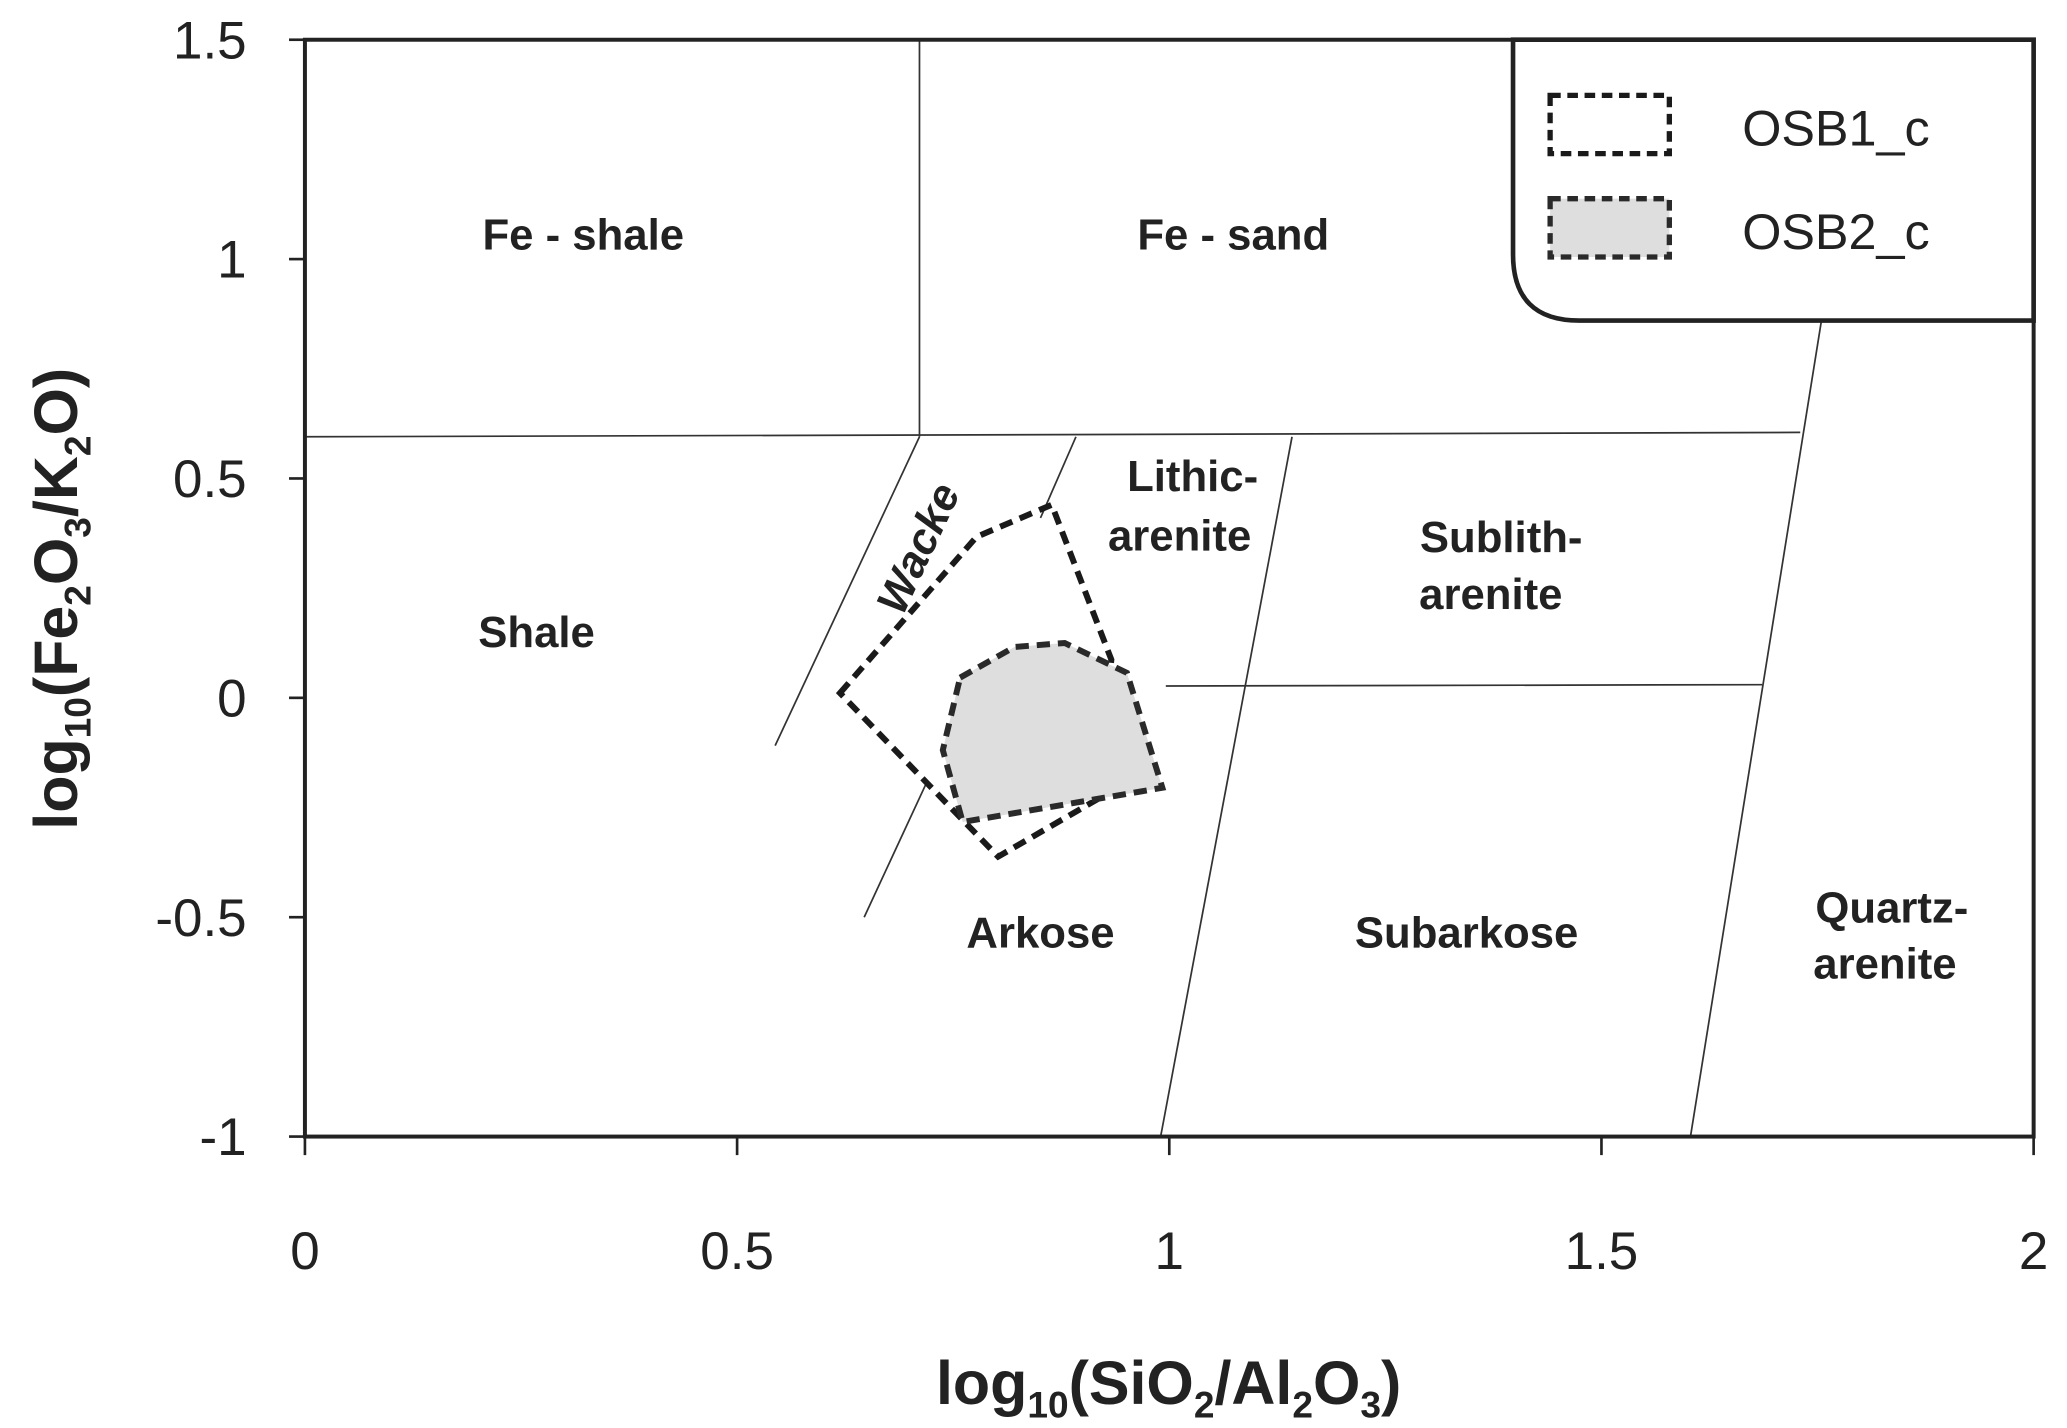  I want to click on legend-box, so click(1773, 180).